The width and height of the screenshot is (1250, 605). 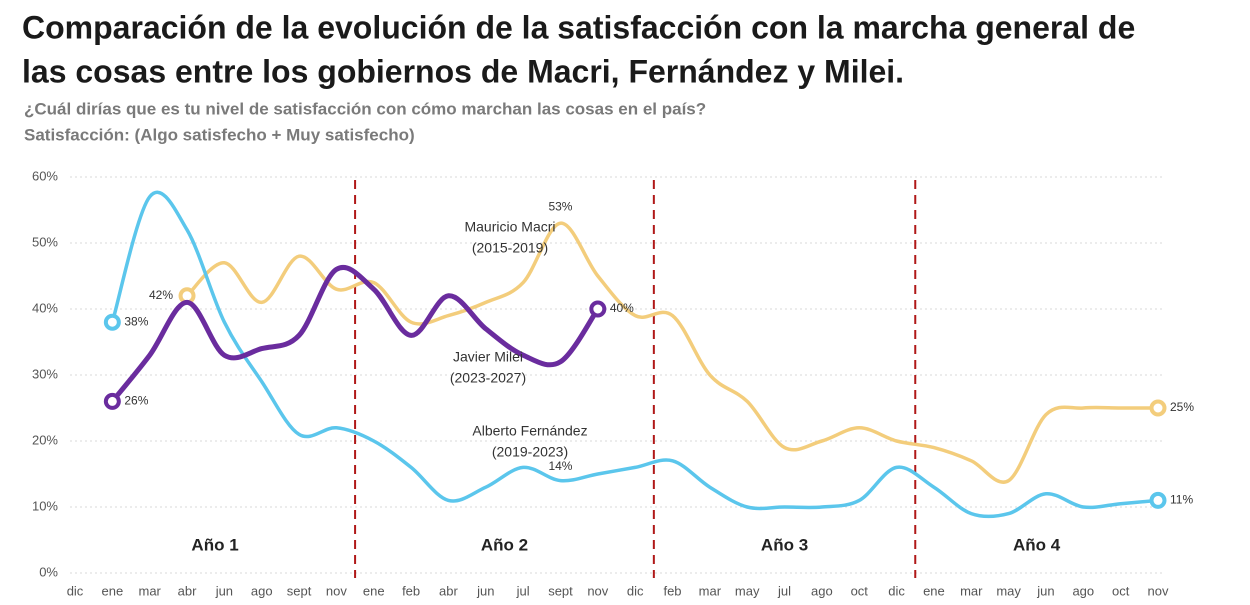 I want to click on series-line, so click(x=355, y=334).